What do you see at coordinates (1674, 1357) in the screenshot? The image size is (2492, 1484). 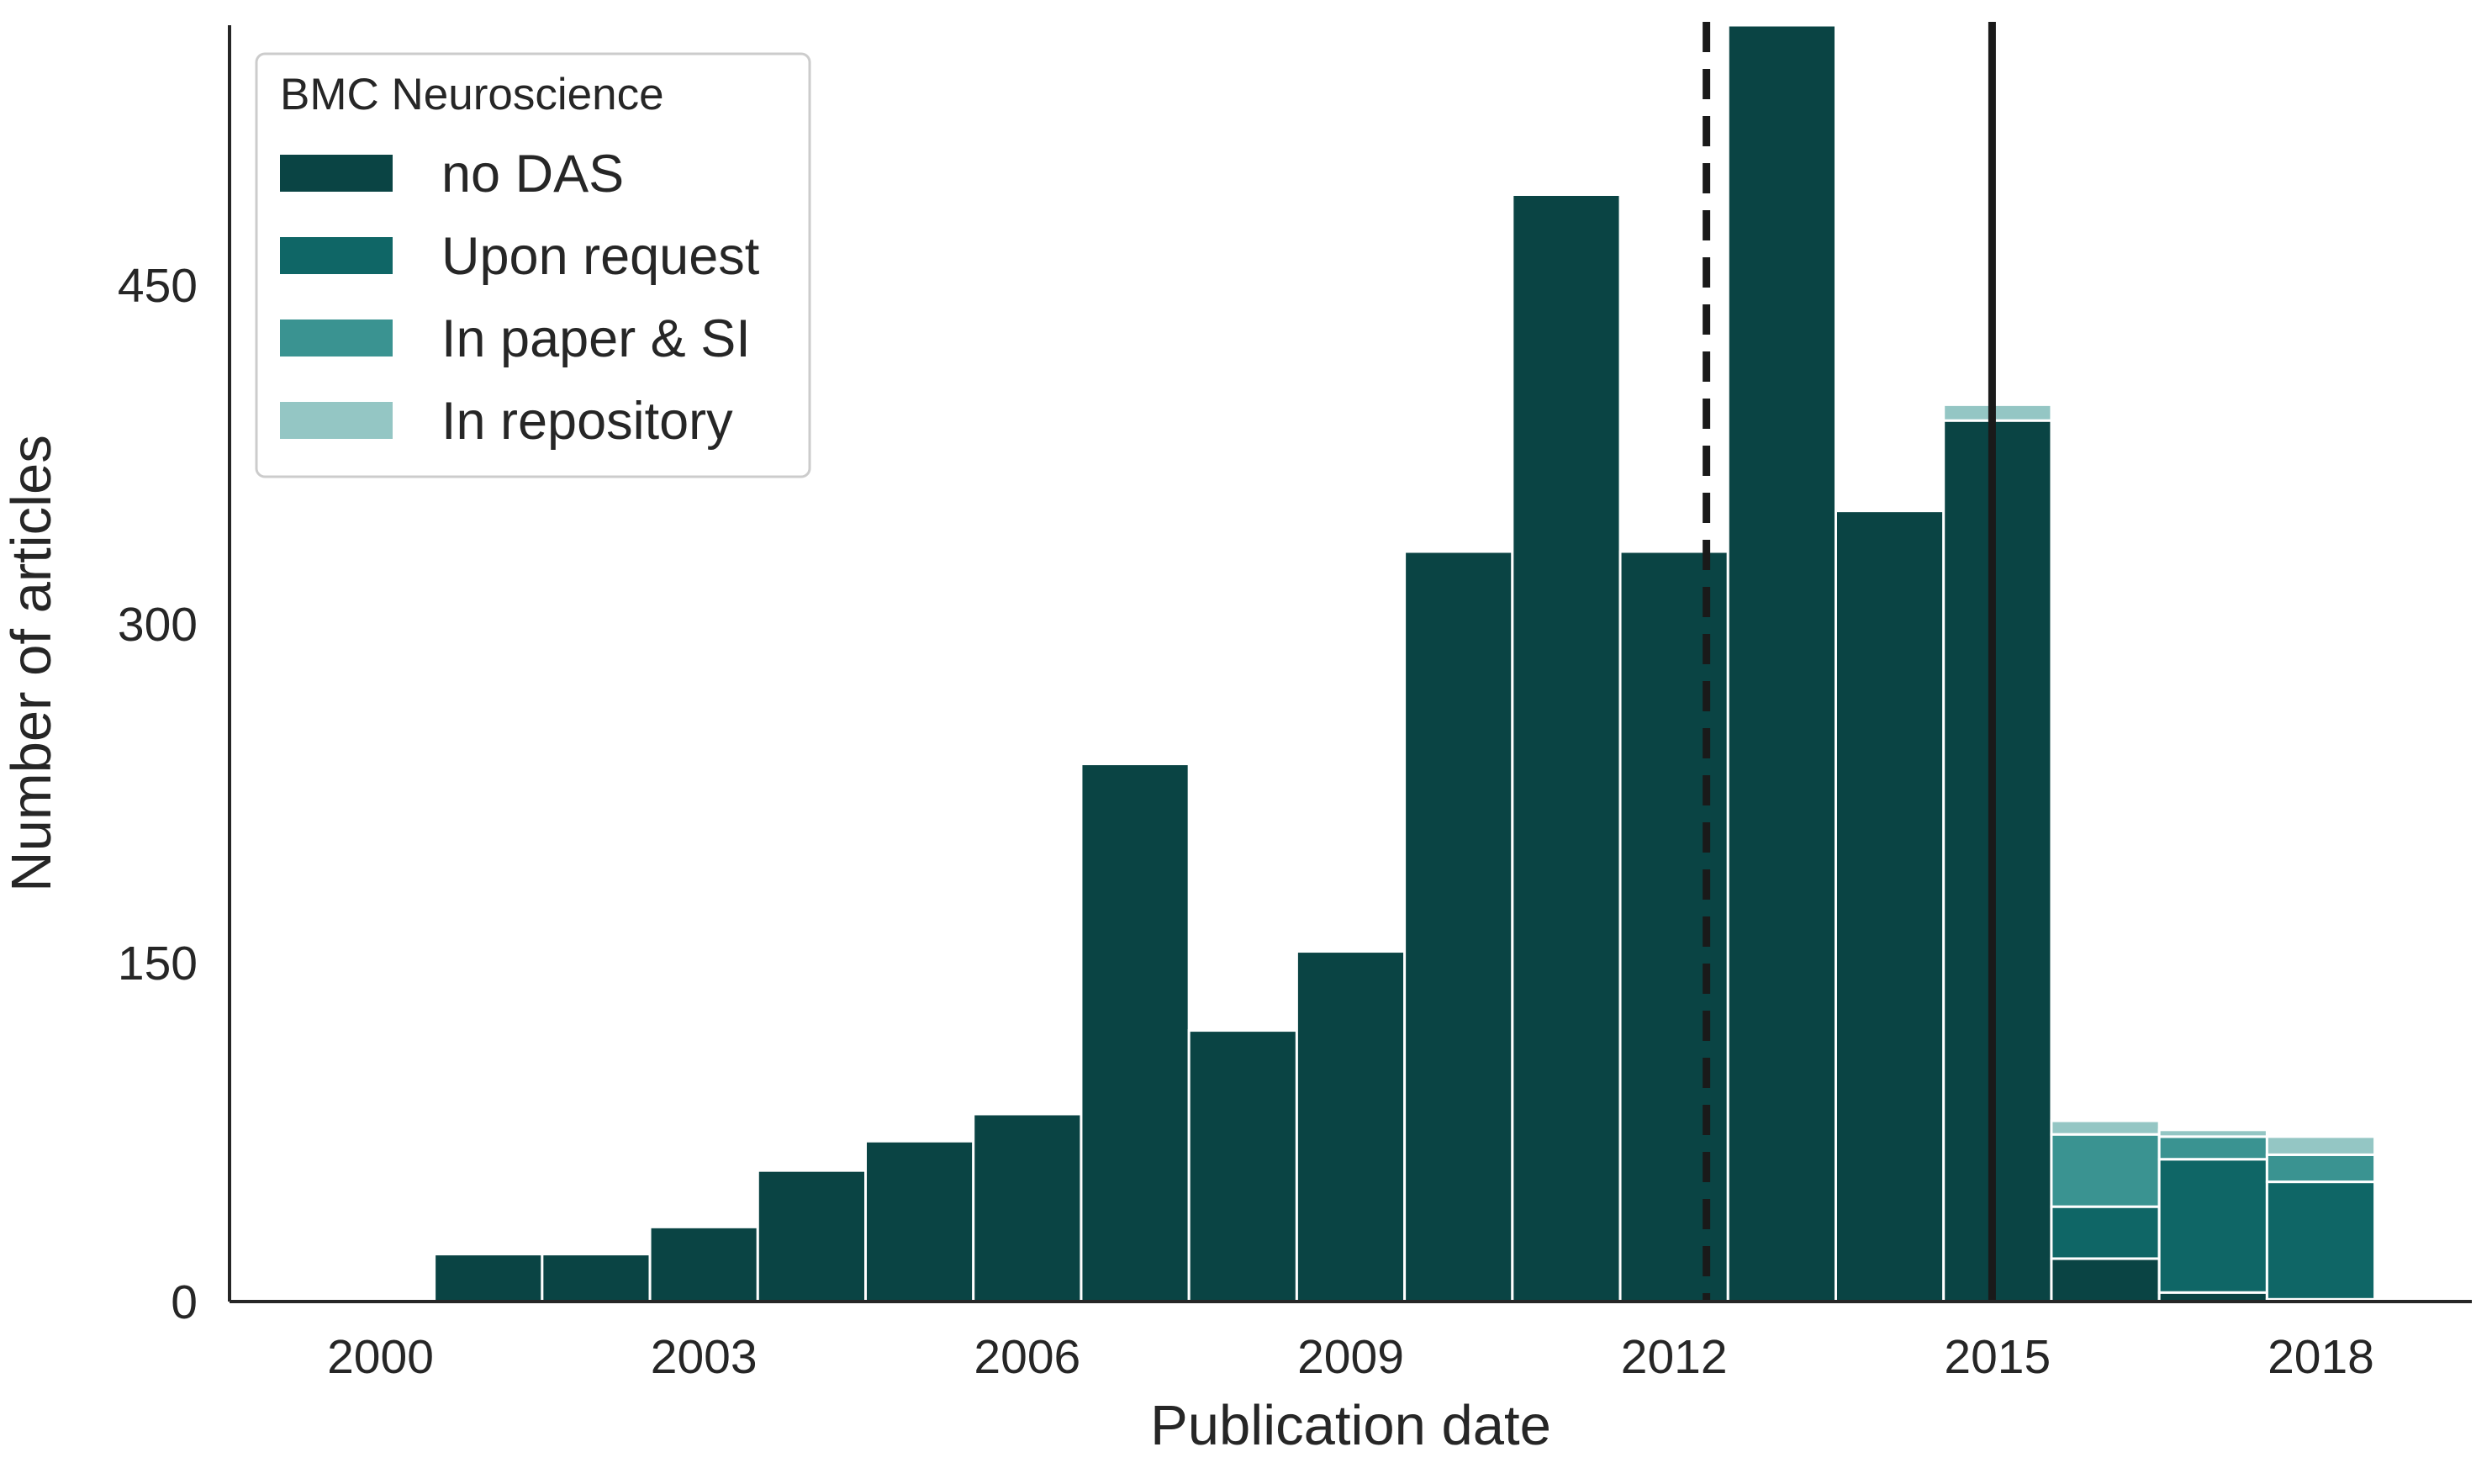 I see `x-tick-label: 2012` at bounding box center [1674, 1357].